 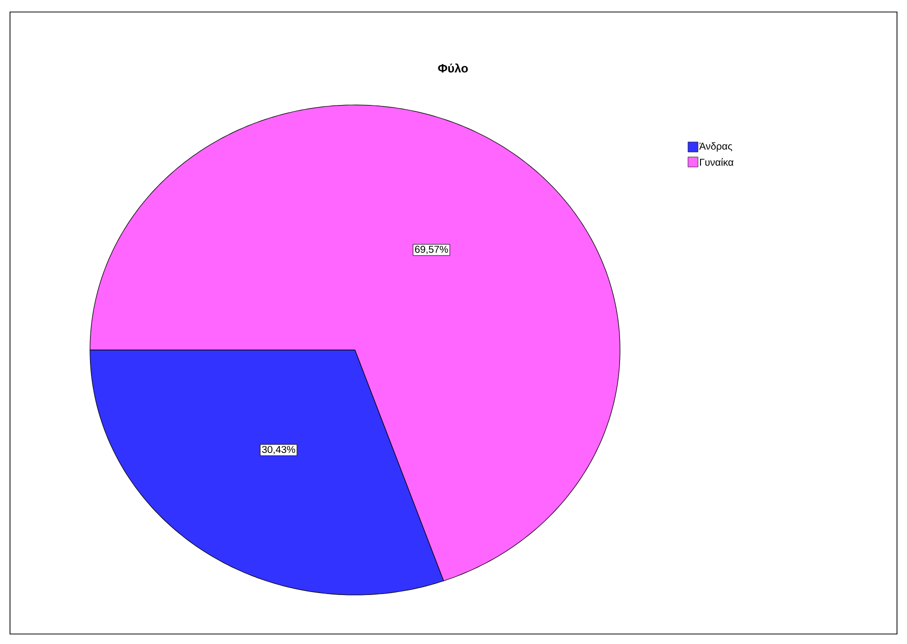 What do you see at coordinates (279, 450) in the screenshot?
I see `data-label: 30,43%` at bounding box center [279, 450].